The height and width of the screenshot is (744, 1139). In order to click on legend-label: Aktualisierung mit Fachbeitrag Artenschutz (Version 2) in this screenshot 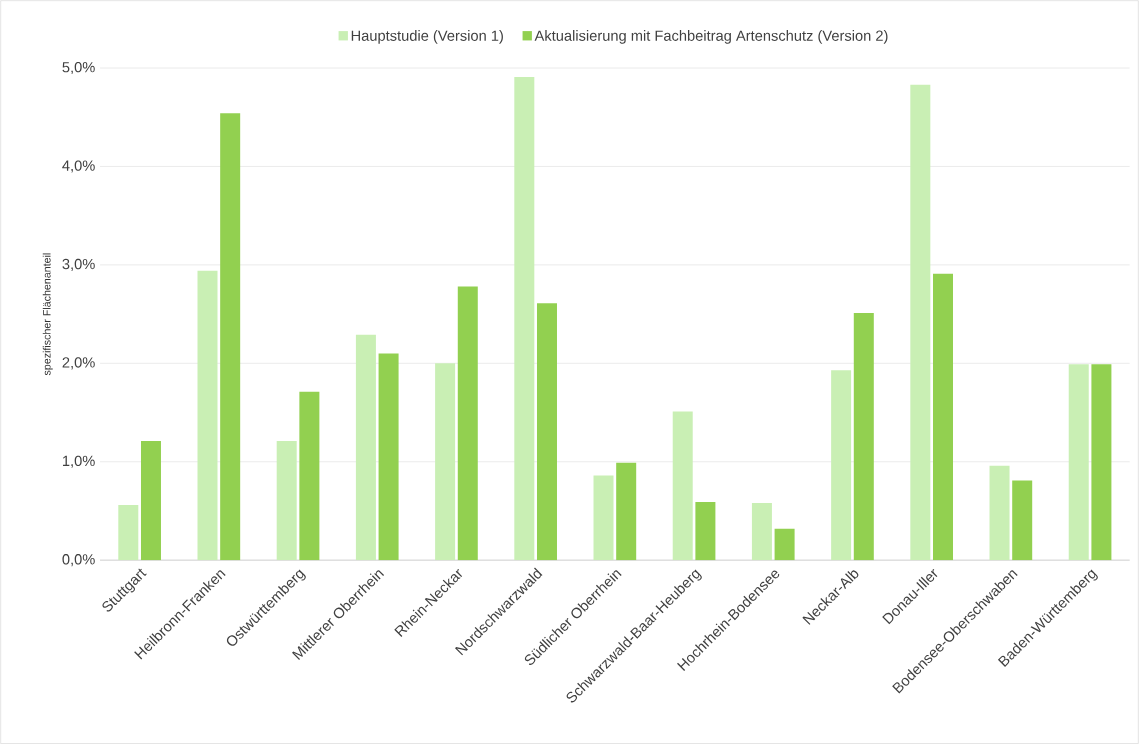, I will do `click(711, 37)`.